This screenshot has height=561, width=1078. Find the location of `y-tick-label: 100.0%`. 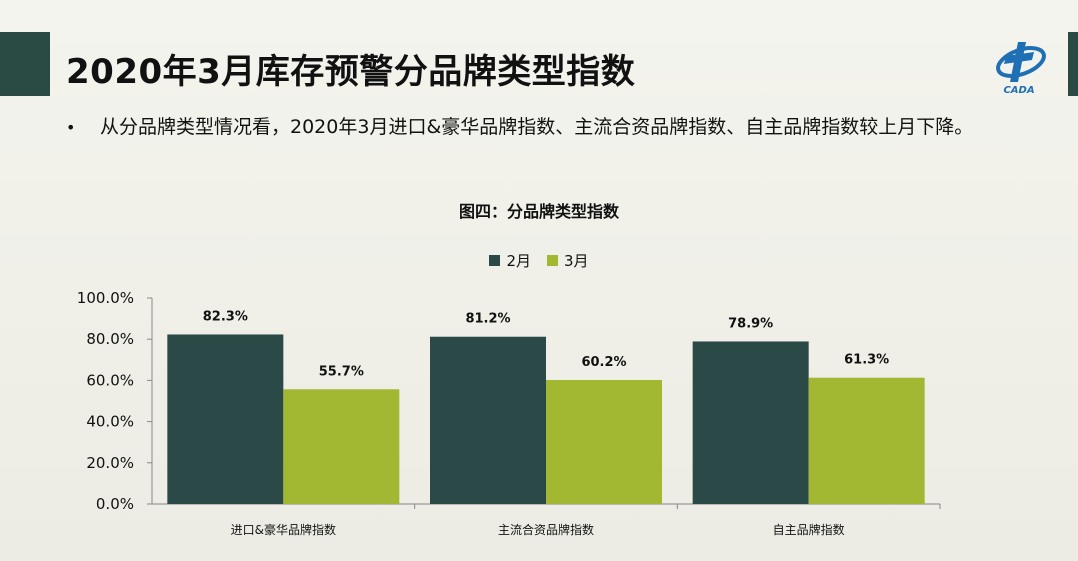

y-tick-label: 100.0% is located at coordinates (105, 298).